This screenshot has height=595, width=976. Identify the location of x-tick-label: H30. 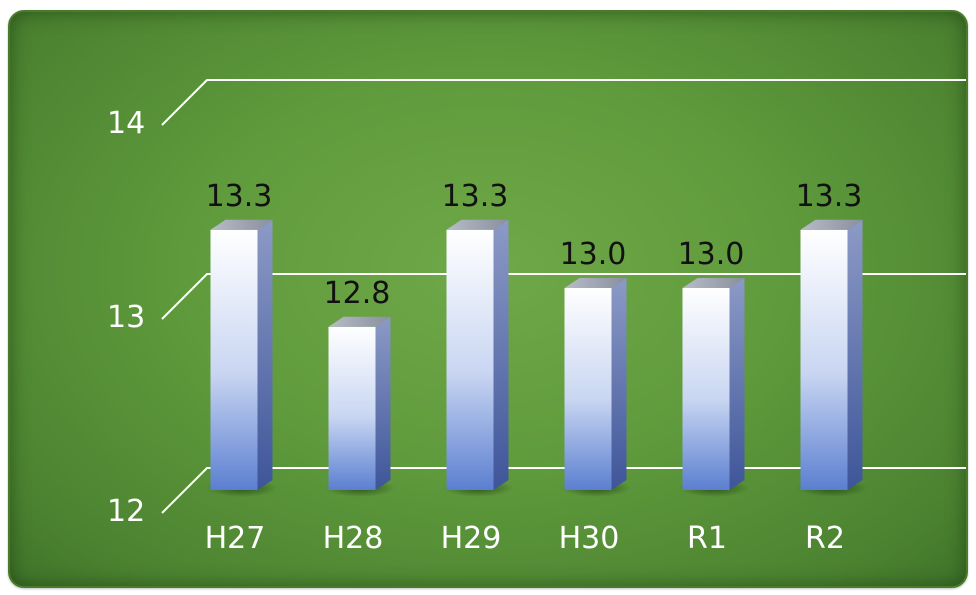
(589, 538).